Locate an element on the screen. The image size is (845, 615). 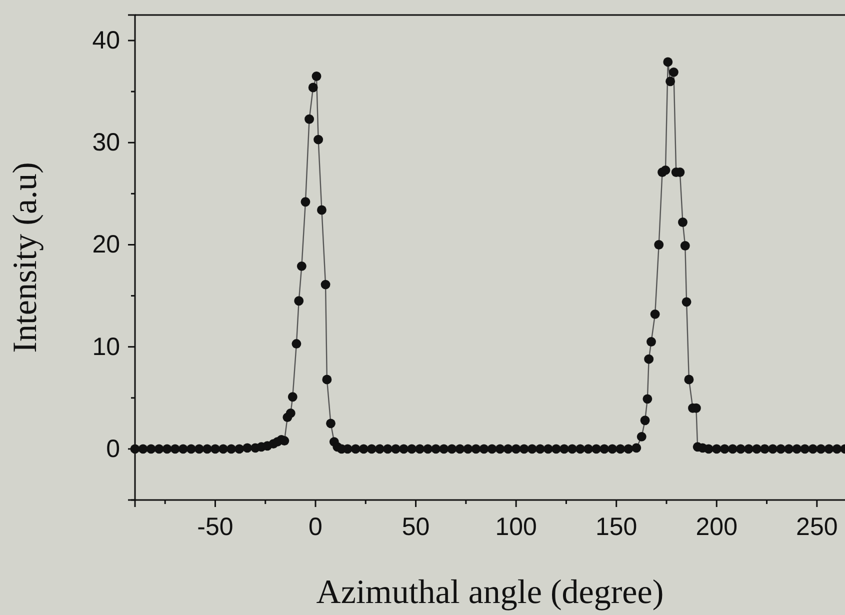
x-tick-label: 200 is located at coordinates (717, 526).